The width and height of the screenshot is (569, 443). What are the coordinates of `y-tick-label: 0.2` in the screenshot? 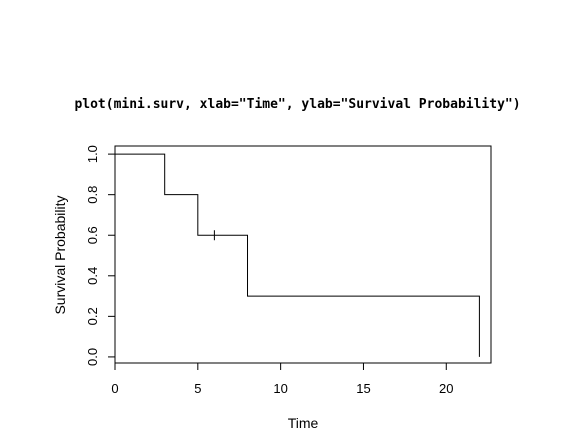 It's located at (92, 316).